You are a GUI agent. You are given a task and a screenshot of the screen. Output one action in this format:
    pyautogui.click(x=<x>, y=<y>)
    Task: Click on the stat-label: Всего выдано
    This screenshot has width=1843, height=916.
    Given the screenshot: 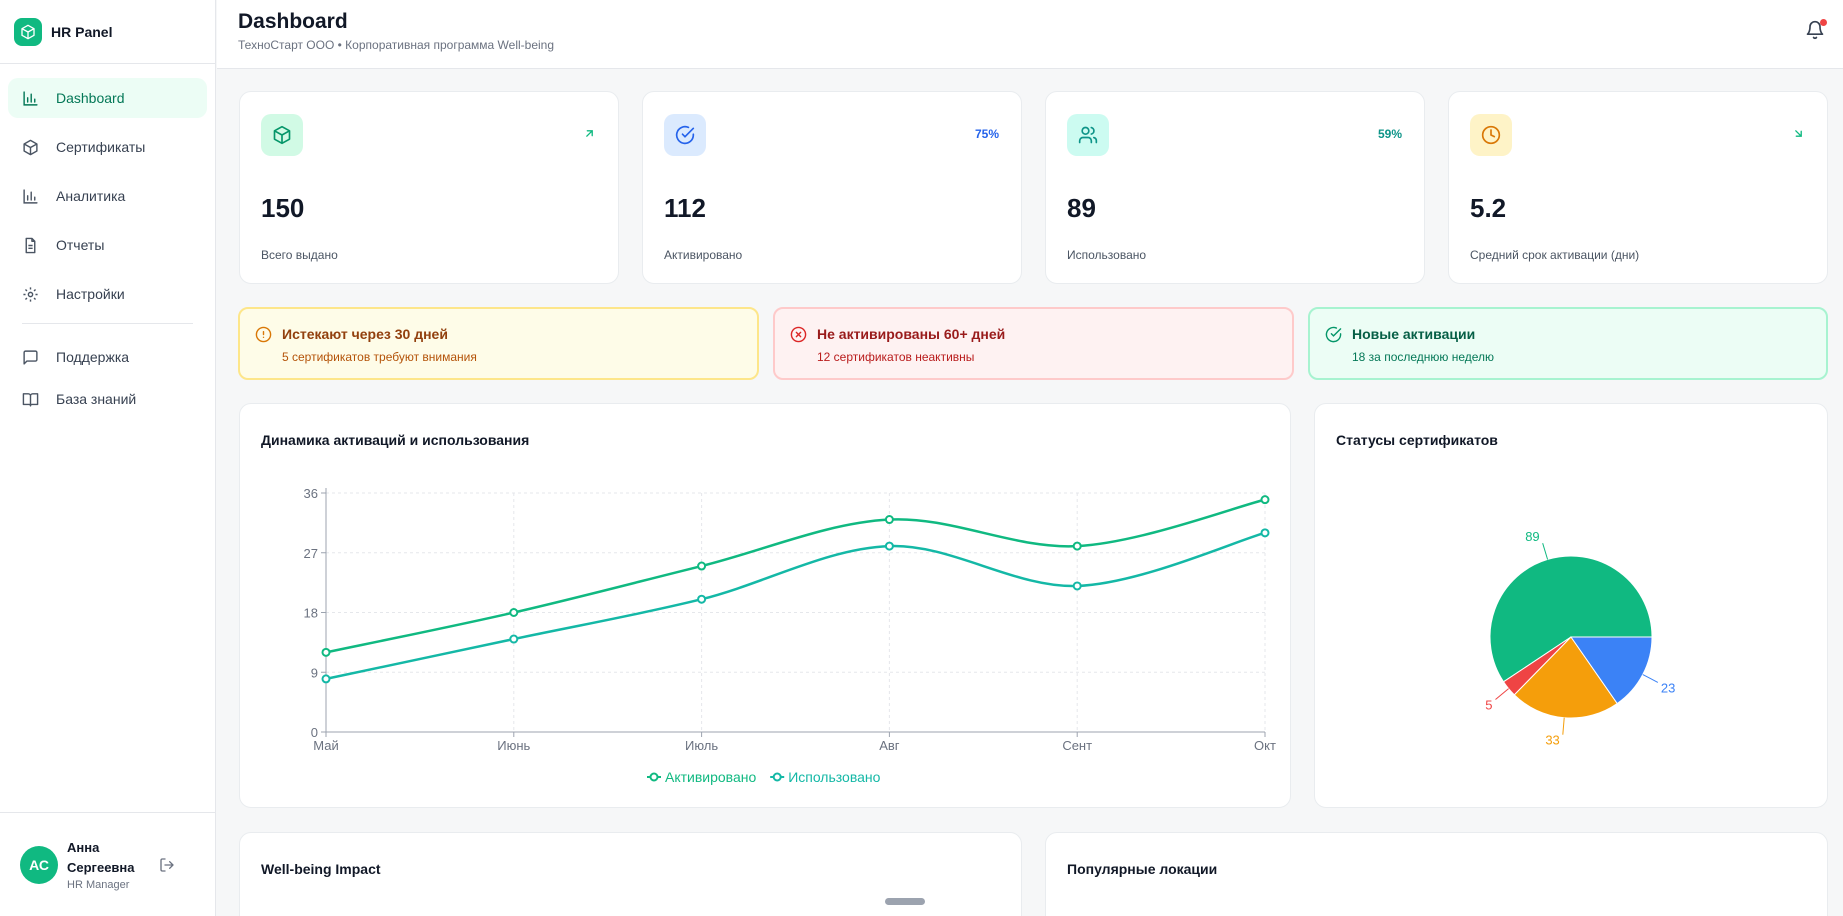 What is the action you would take?
    pyautogui.click(x=299, y=255)
    